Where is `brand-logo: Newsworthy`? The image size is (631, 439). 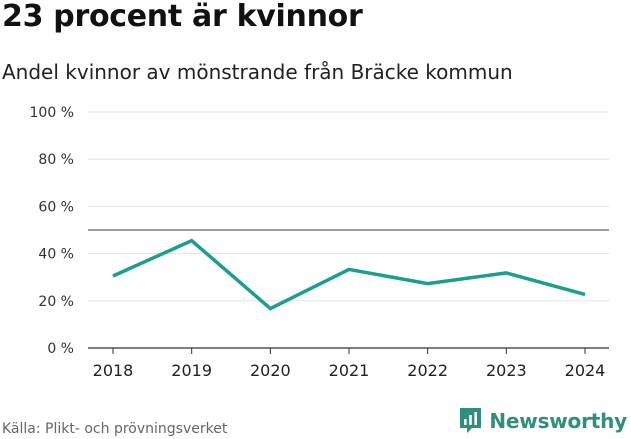 brand-logo: Newsworthy is located at coordinates (542, 420).